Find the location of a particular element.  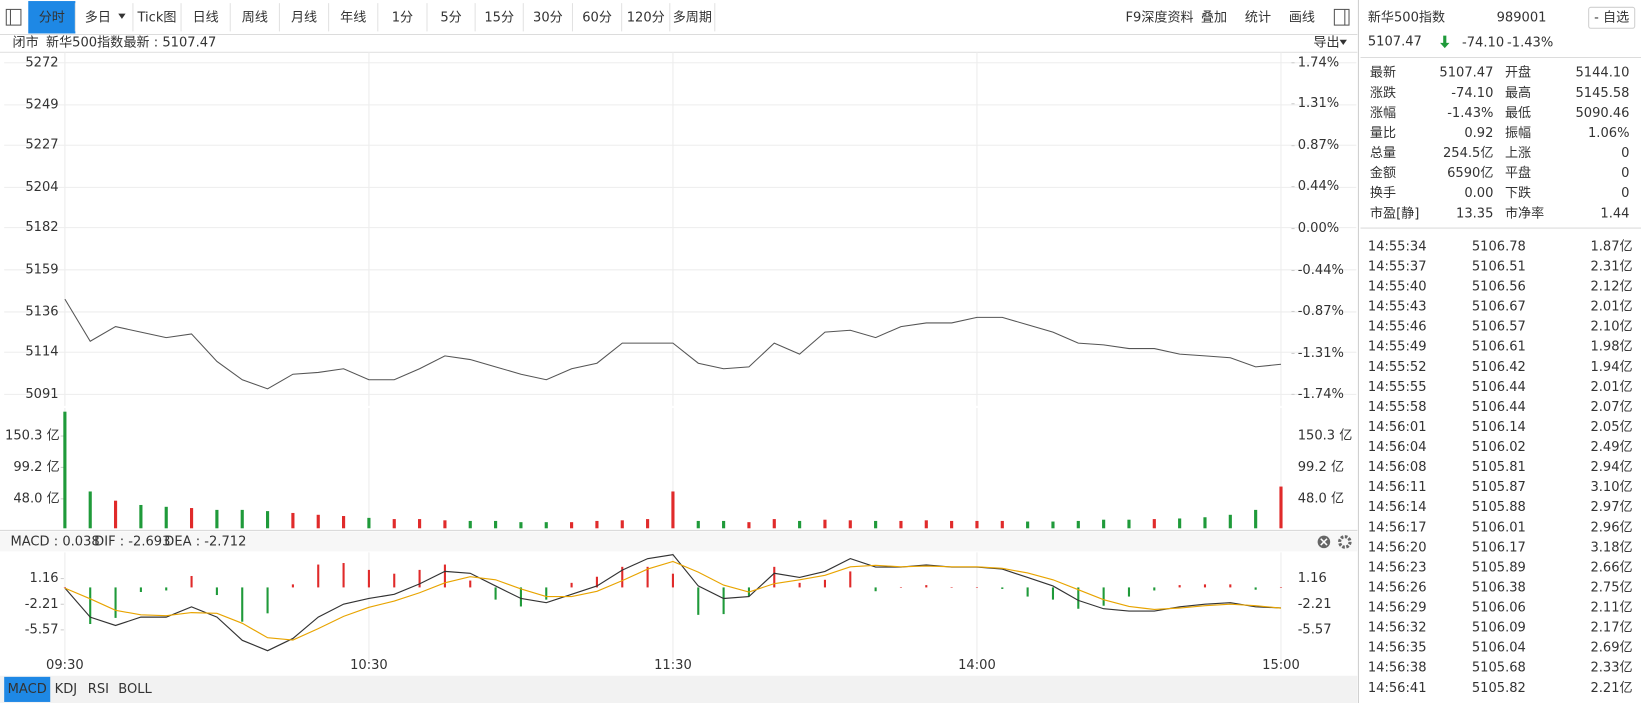

indicator-tab: RSI is located at coordinates (98, 689).